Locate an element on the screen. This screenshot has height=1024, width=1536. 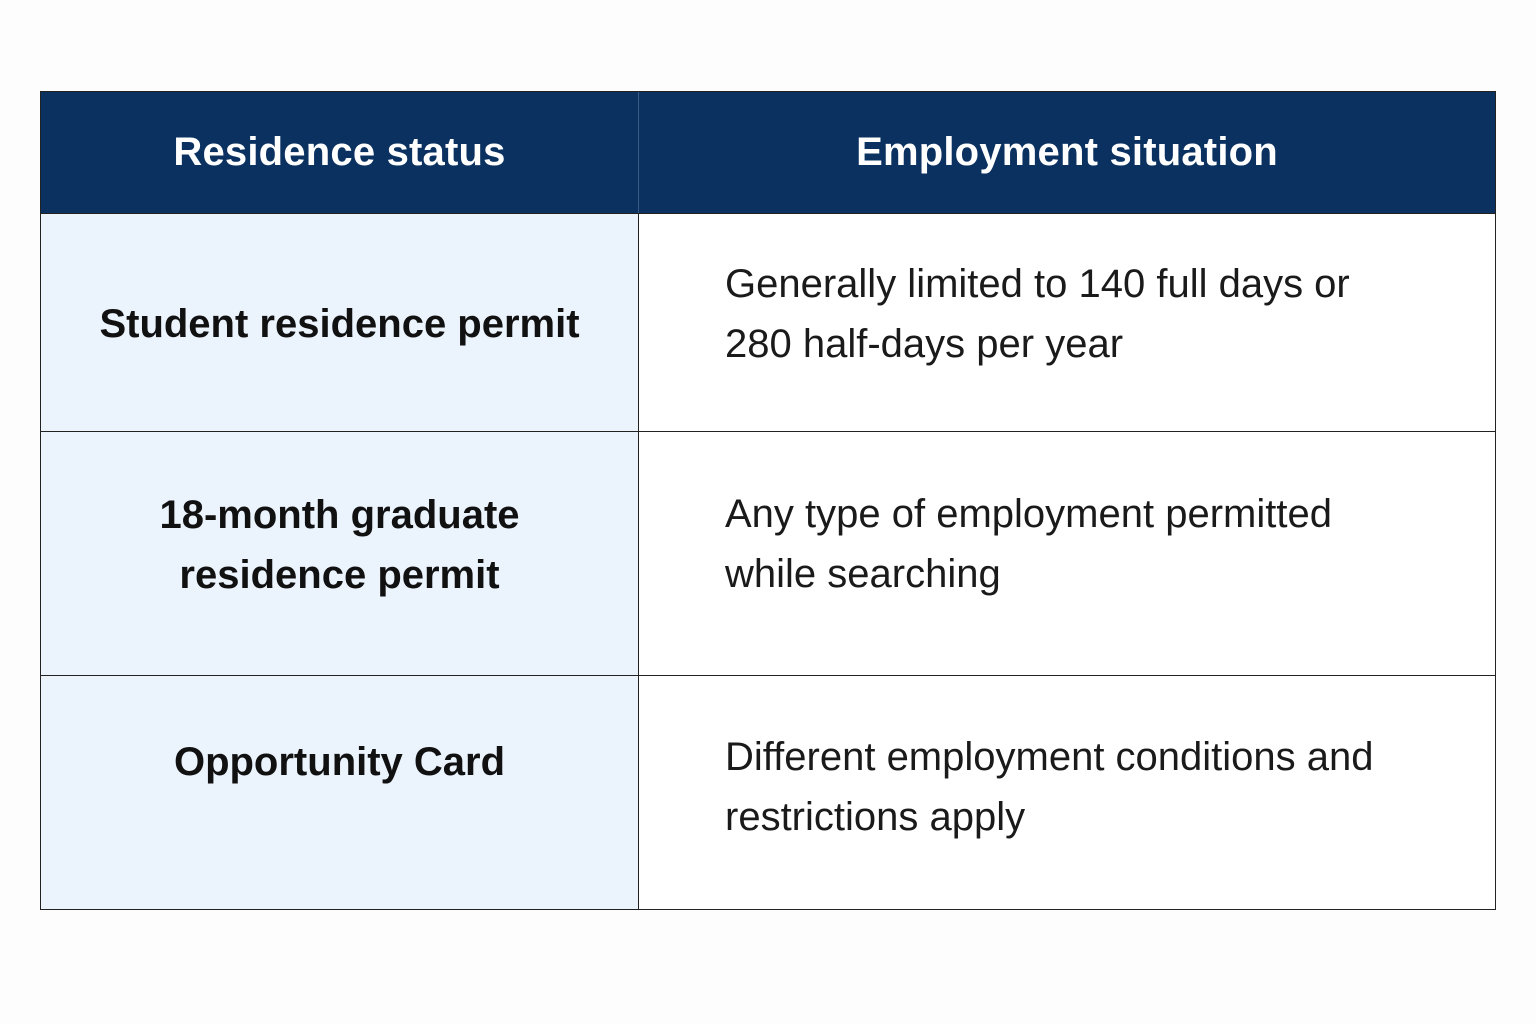
table-header-row: Residence status Employment situation is located at coordinates (768, 152).